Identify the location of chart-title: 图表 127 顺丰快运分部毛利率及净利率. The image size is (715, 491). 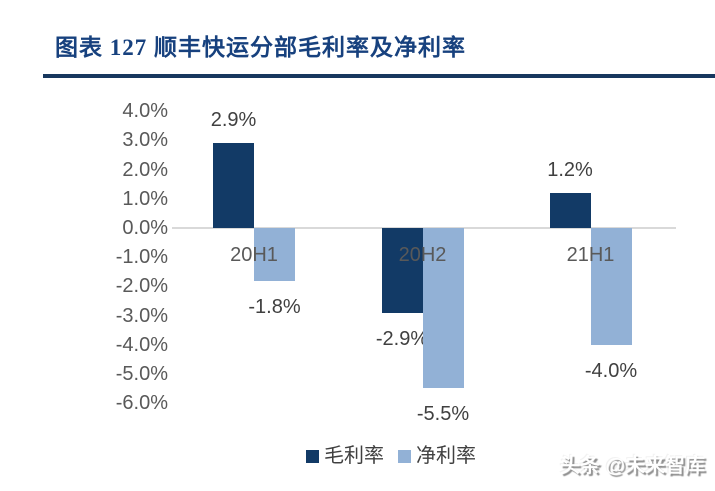
(260, 47).